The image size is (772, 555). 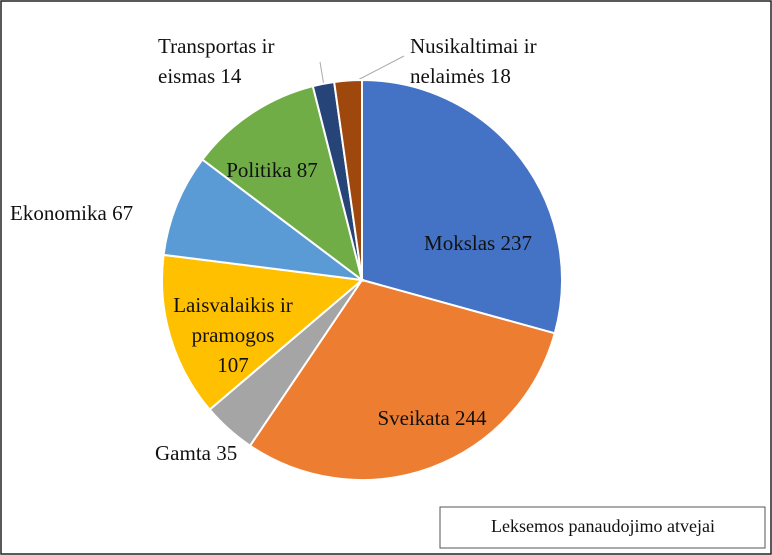 I want to click on data-label: Mokslas 237, so click(x=478, y=243).